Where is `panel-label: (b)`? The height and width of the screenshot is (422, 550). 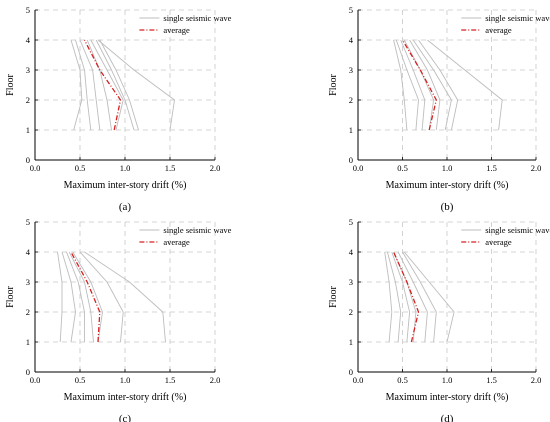
panel-label: (b) is located at coordinates (447, 207).